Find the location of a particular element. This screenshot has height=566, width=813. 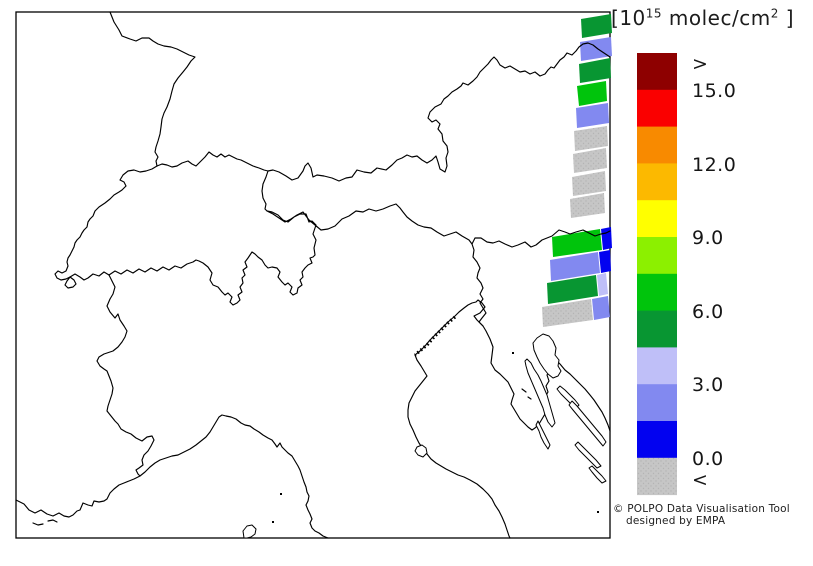

colorbar: >15.0 12.0 9.0 6.0 3.0 0.0< is located at coordinates (686, 274).